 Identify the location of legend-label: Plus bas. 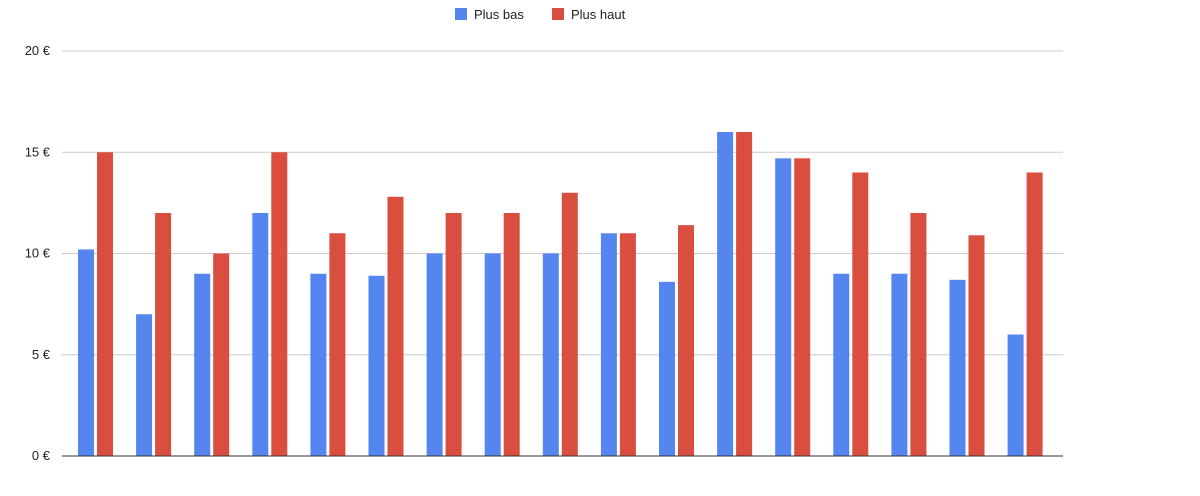
(499, 14).